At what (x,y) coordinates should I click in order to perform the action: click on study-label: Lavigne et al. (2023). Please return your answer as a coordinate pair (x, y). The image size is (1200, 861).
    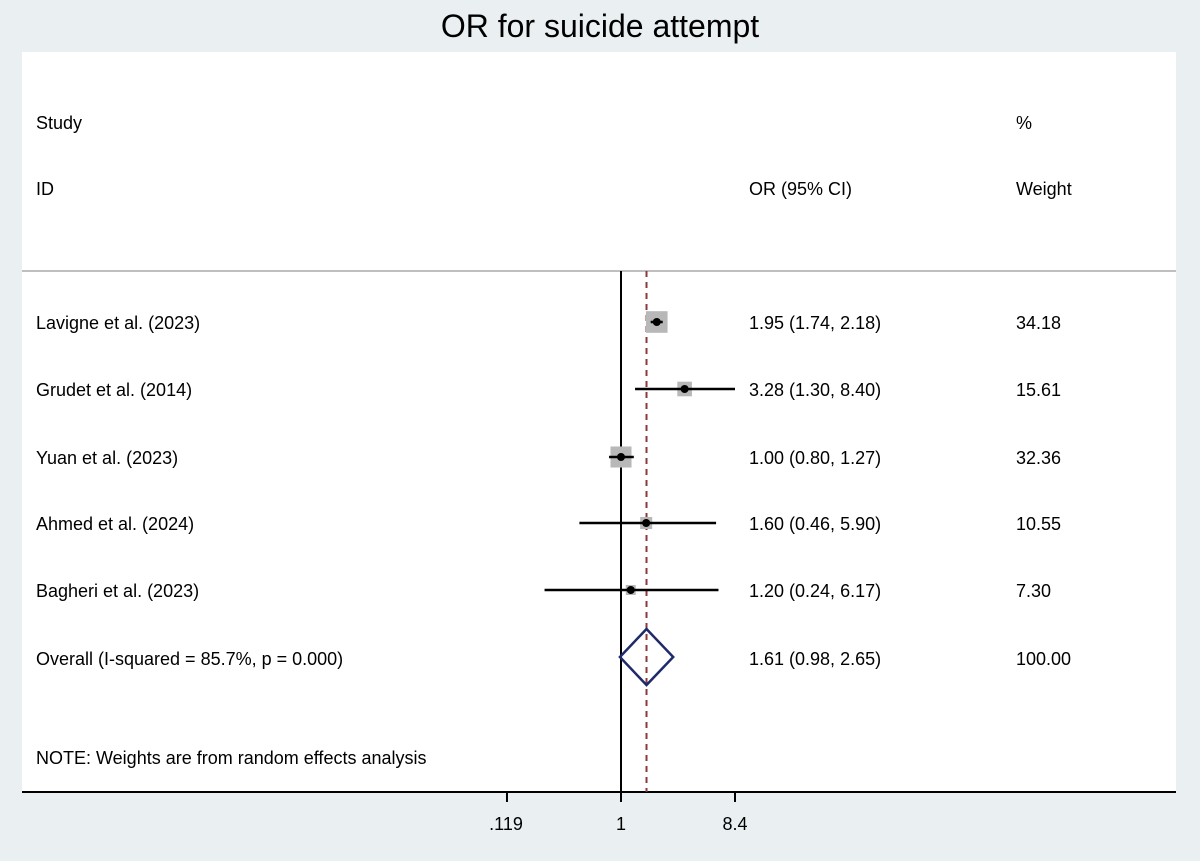
    Looking at the image, I should click on (118, 323).